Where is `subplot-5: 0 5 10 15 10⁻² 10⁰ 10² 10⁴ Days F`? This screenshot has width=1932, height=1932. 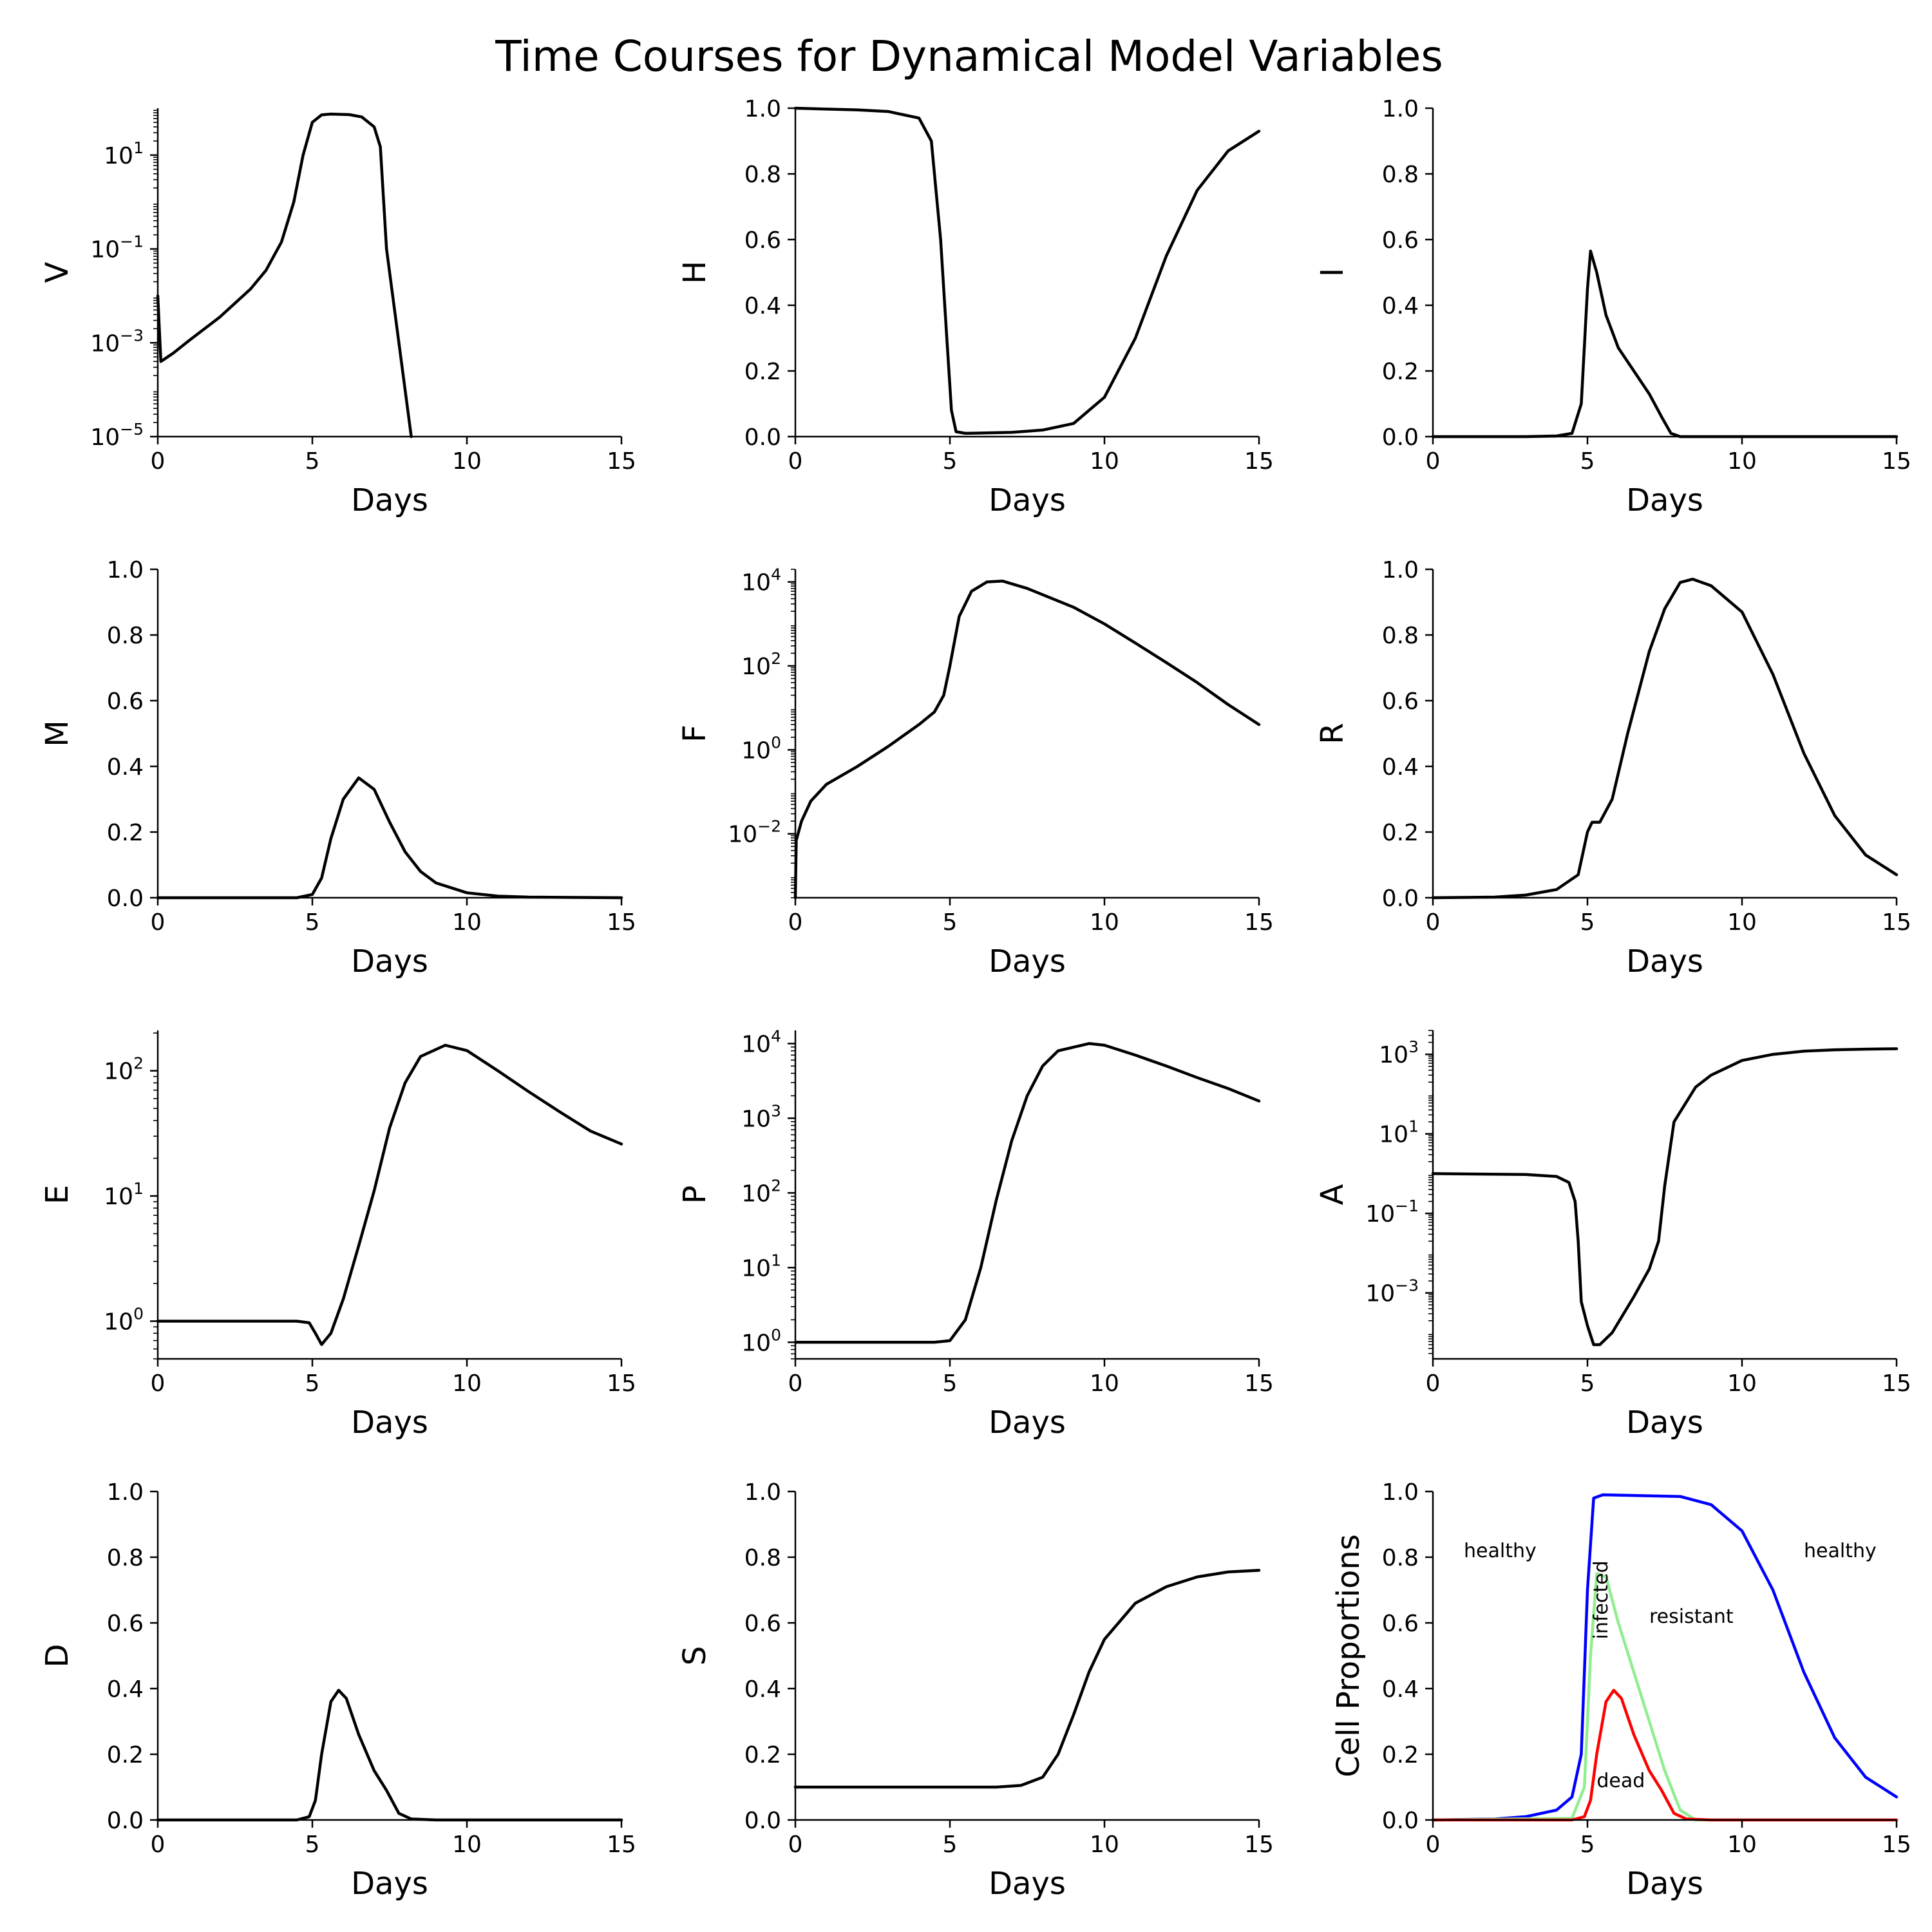 subplot-5: 0 5 10 15 10⁻² 10⁰ 10² 10⁴ Days F is located at coordinates (975, 773).